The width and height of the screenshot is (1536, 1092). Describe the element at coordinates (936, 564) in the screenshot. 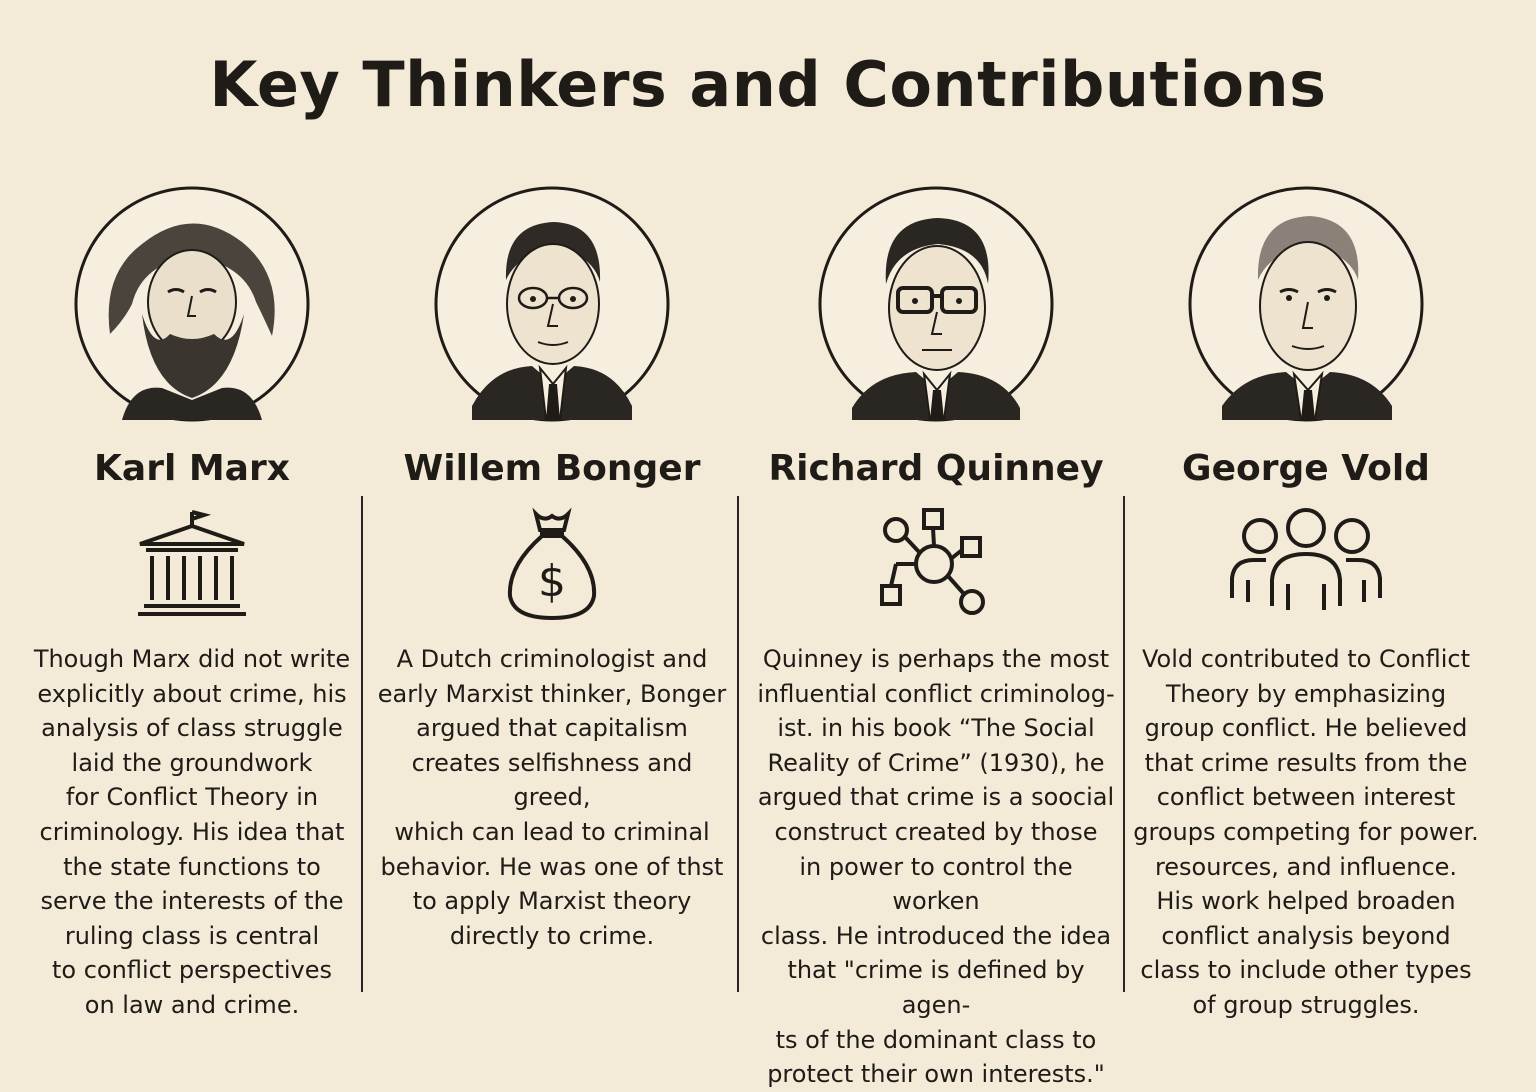

I see `network-icon` at that location.